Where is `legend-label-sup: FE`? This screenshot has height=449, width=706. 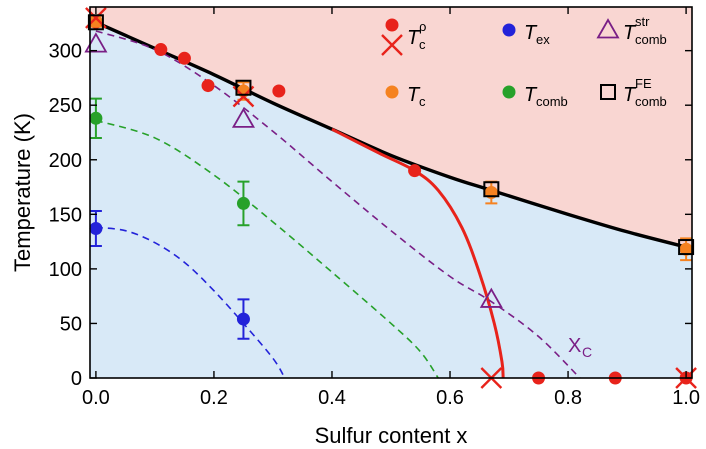
legend-label-sup: FE is located at coordinates (643, 83).